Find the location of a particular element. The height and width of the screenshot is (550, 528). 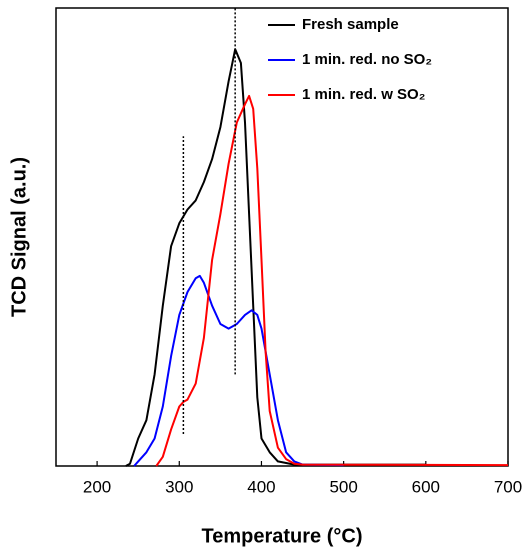

x-tick-label: 300 is located at coordinates (179, 486).